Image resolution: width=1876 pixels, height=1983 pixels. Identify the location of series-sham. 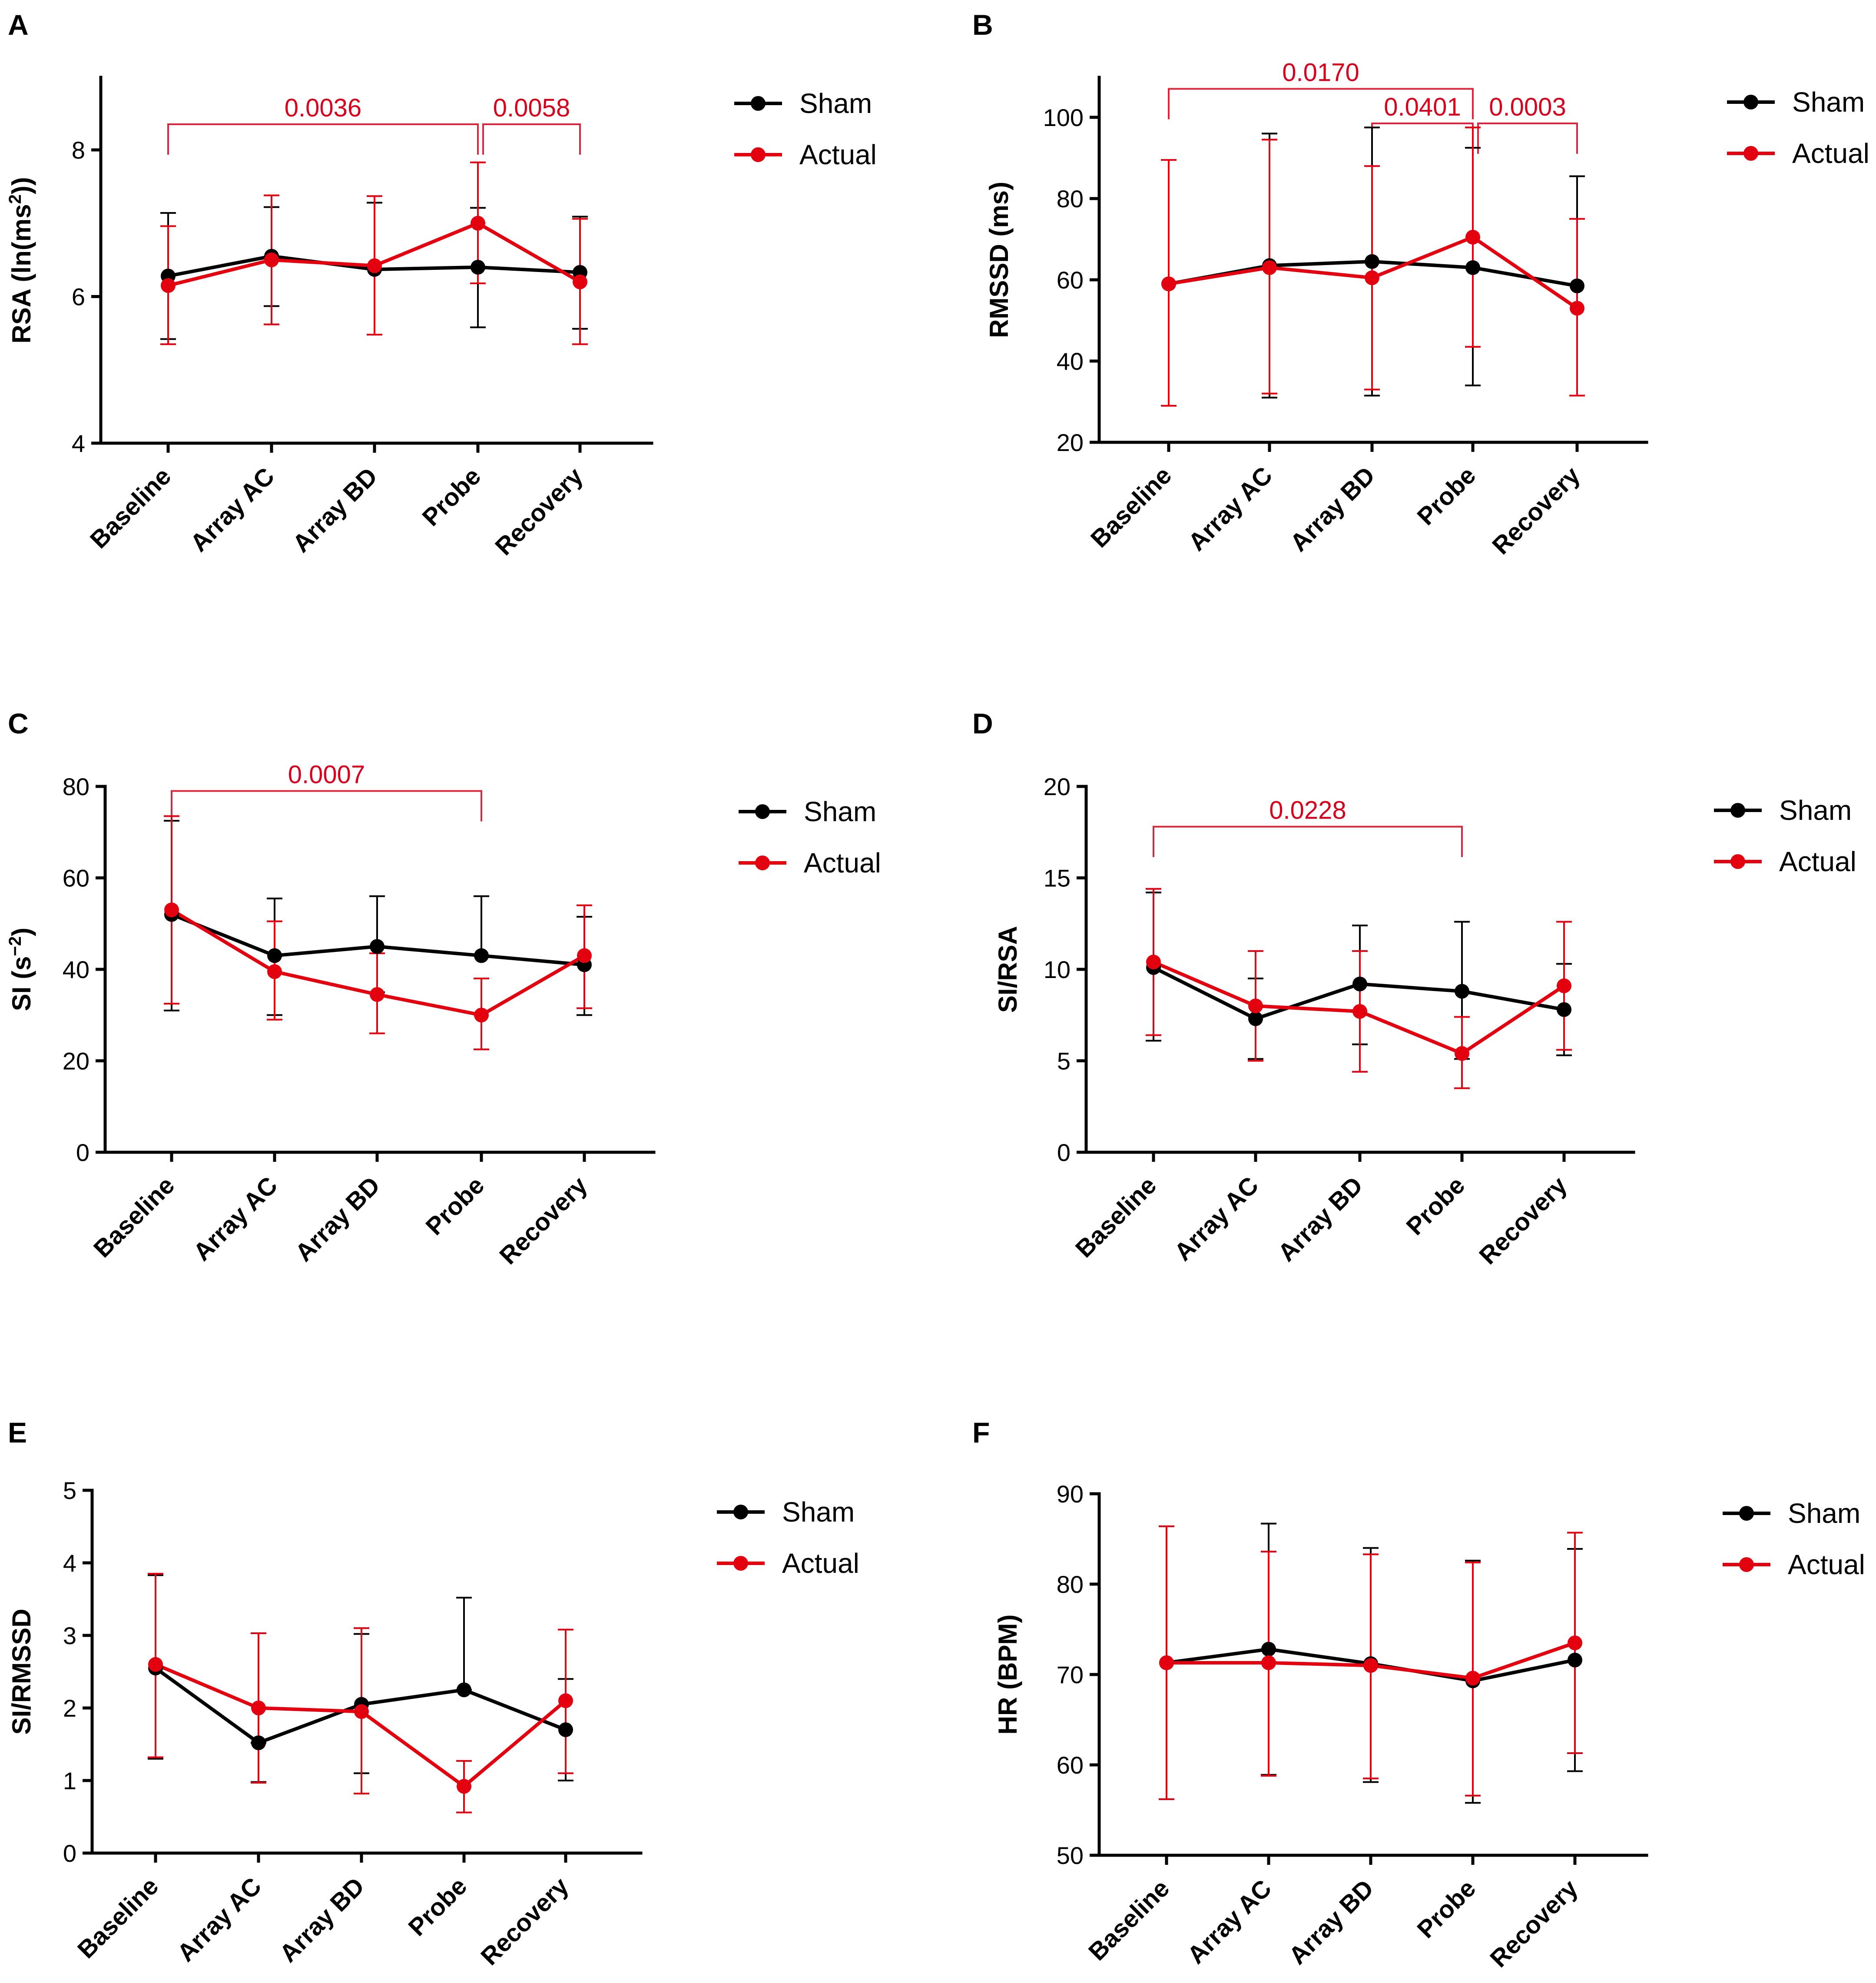
(1359, 976).